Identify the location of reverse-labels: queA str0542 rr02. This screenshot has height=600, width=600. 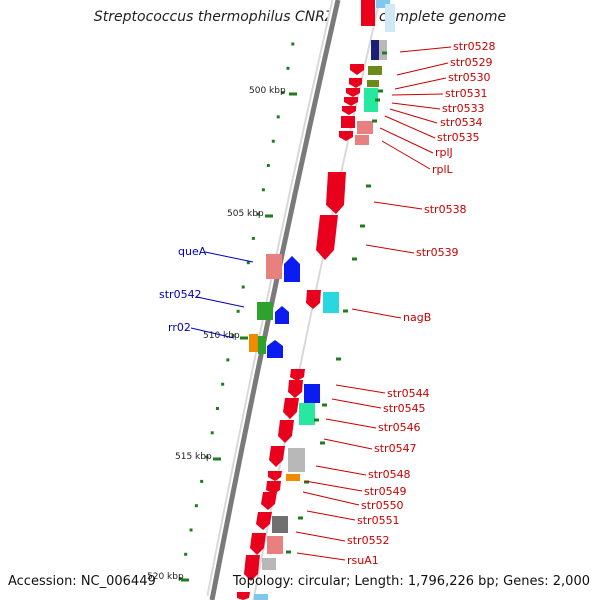
(183, 289).